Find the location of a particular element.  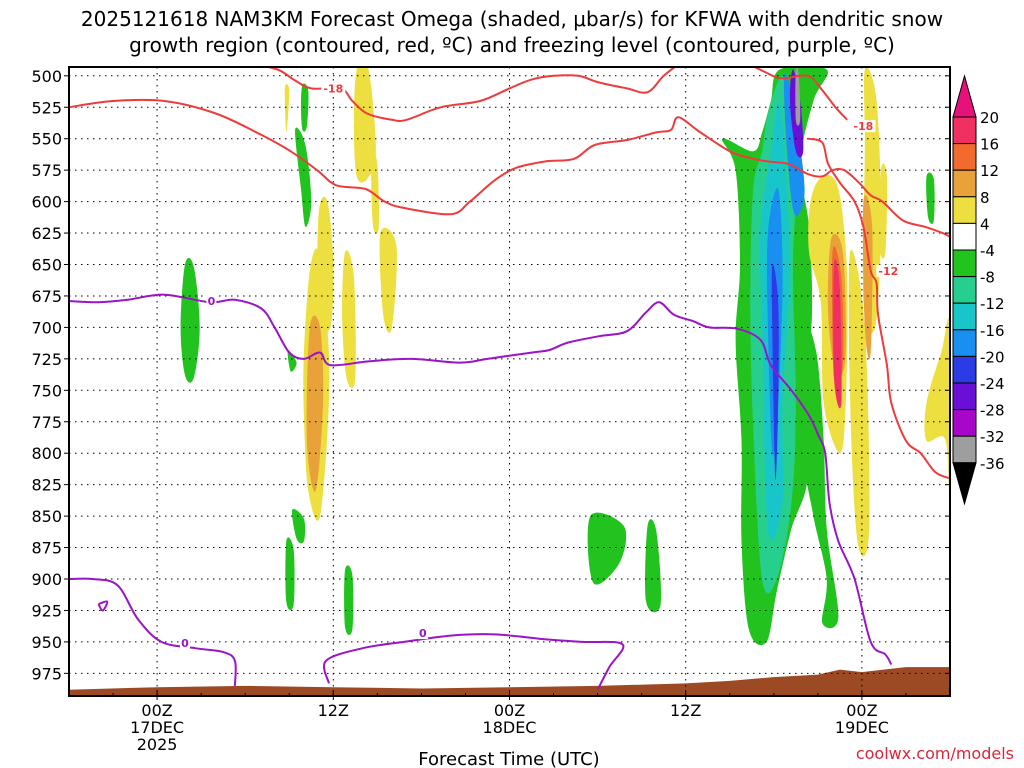

y-tick-label: 950 is located at coordinates (46, 642).